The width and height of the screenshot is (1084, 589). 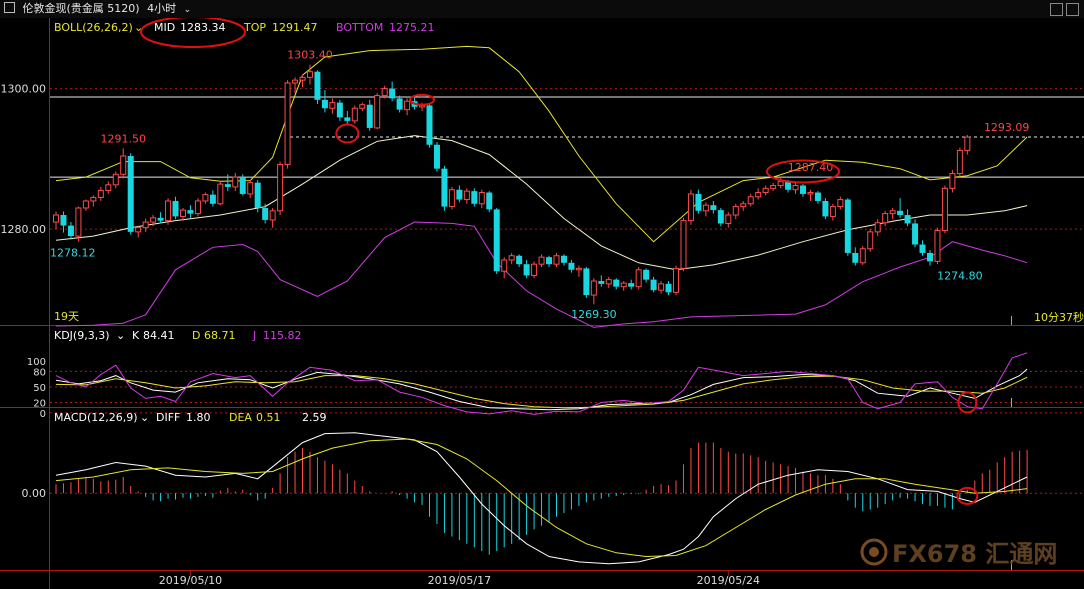 What do you see at coordinates (24, 89) in the screenshot?
I see `price-tick-label: 1300.00` at bounding box center [24, 89].